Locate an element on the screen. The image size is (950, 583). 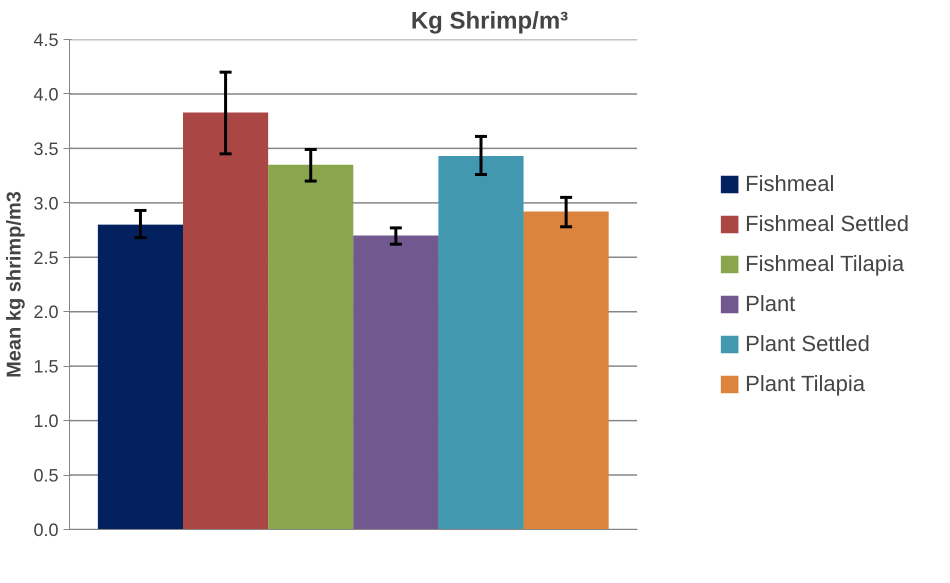
y-tick-label: 4.5 is located at coordinates (46, 40).